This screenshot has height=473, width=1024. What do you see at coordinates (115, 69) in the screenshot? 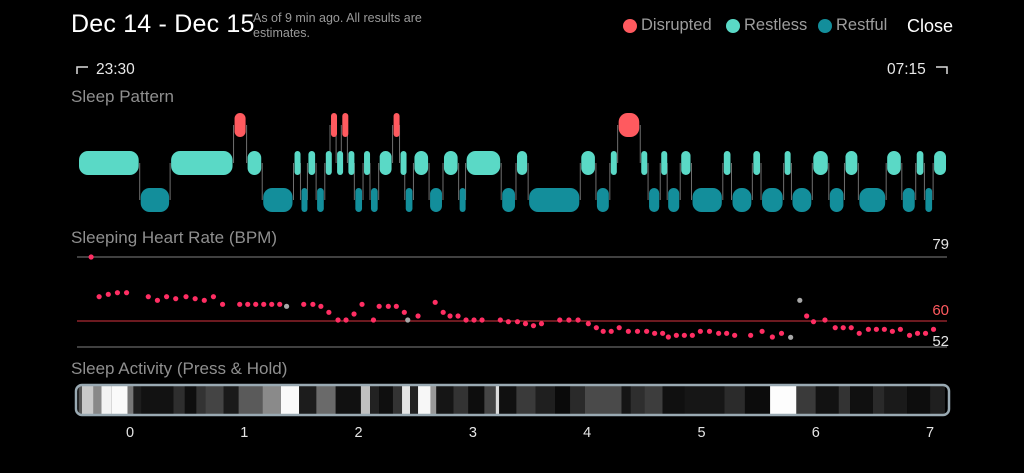
I see `start-time: 23:30` at bounding box center [115, 69].